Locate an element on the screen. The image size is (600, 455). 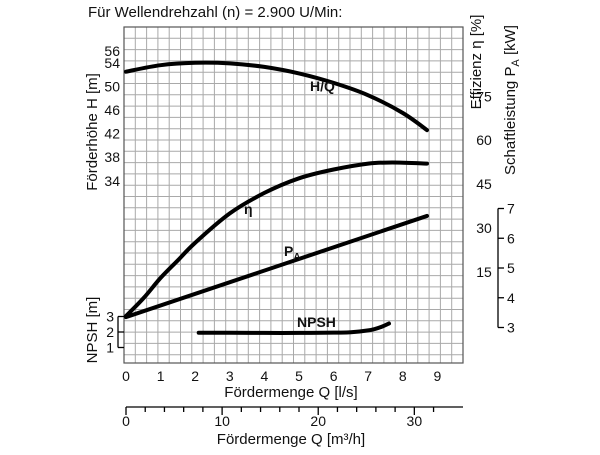
npsh-curve is located at coordinates (293, 328).